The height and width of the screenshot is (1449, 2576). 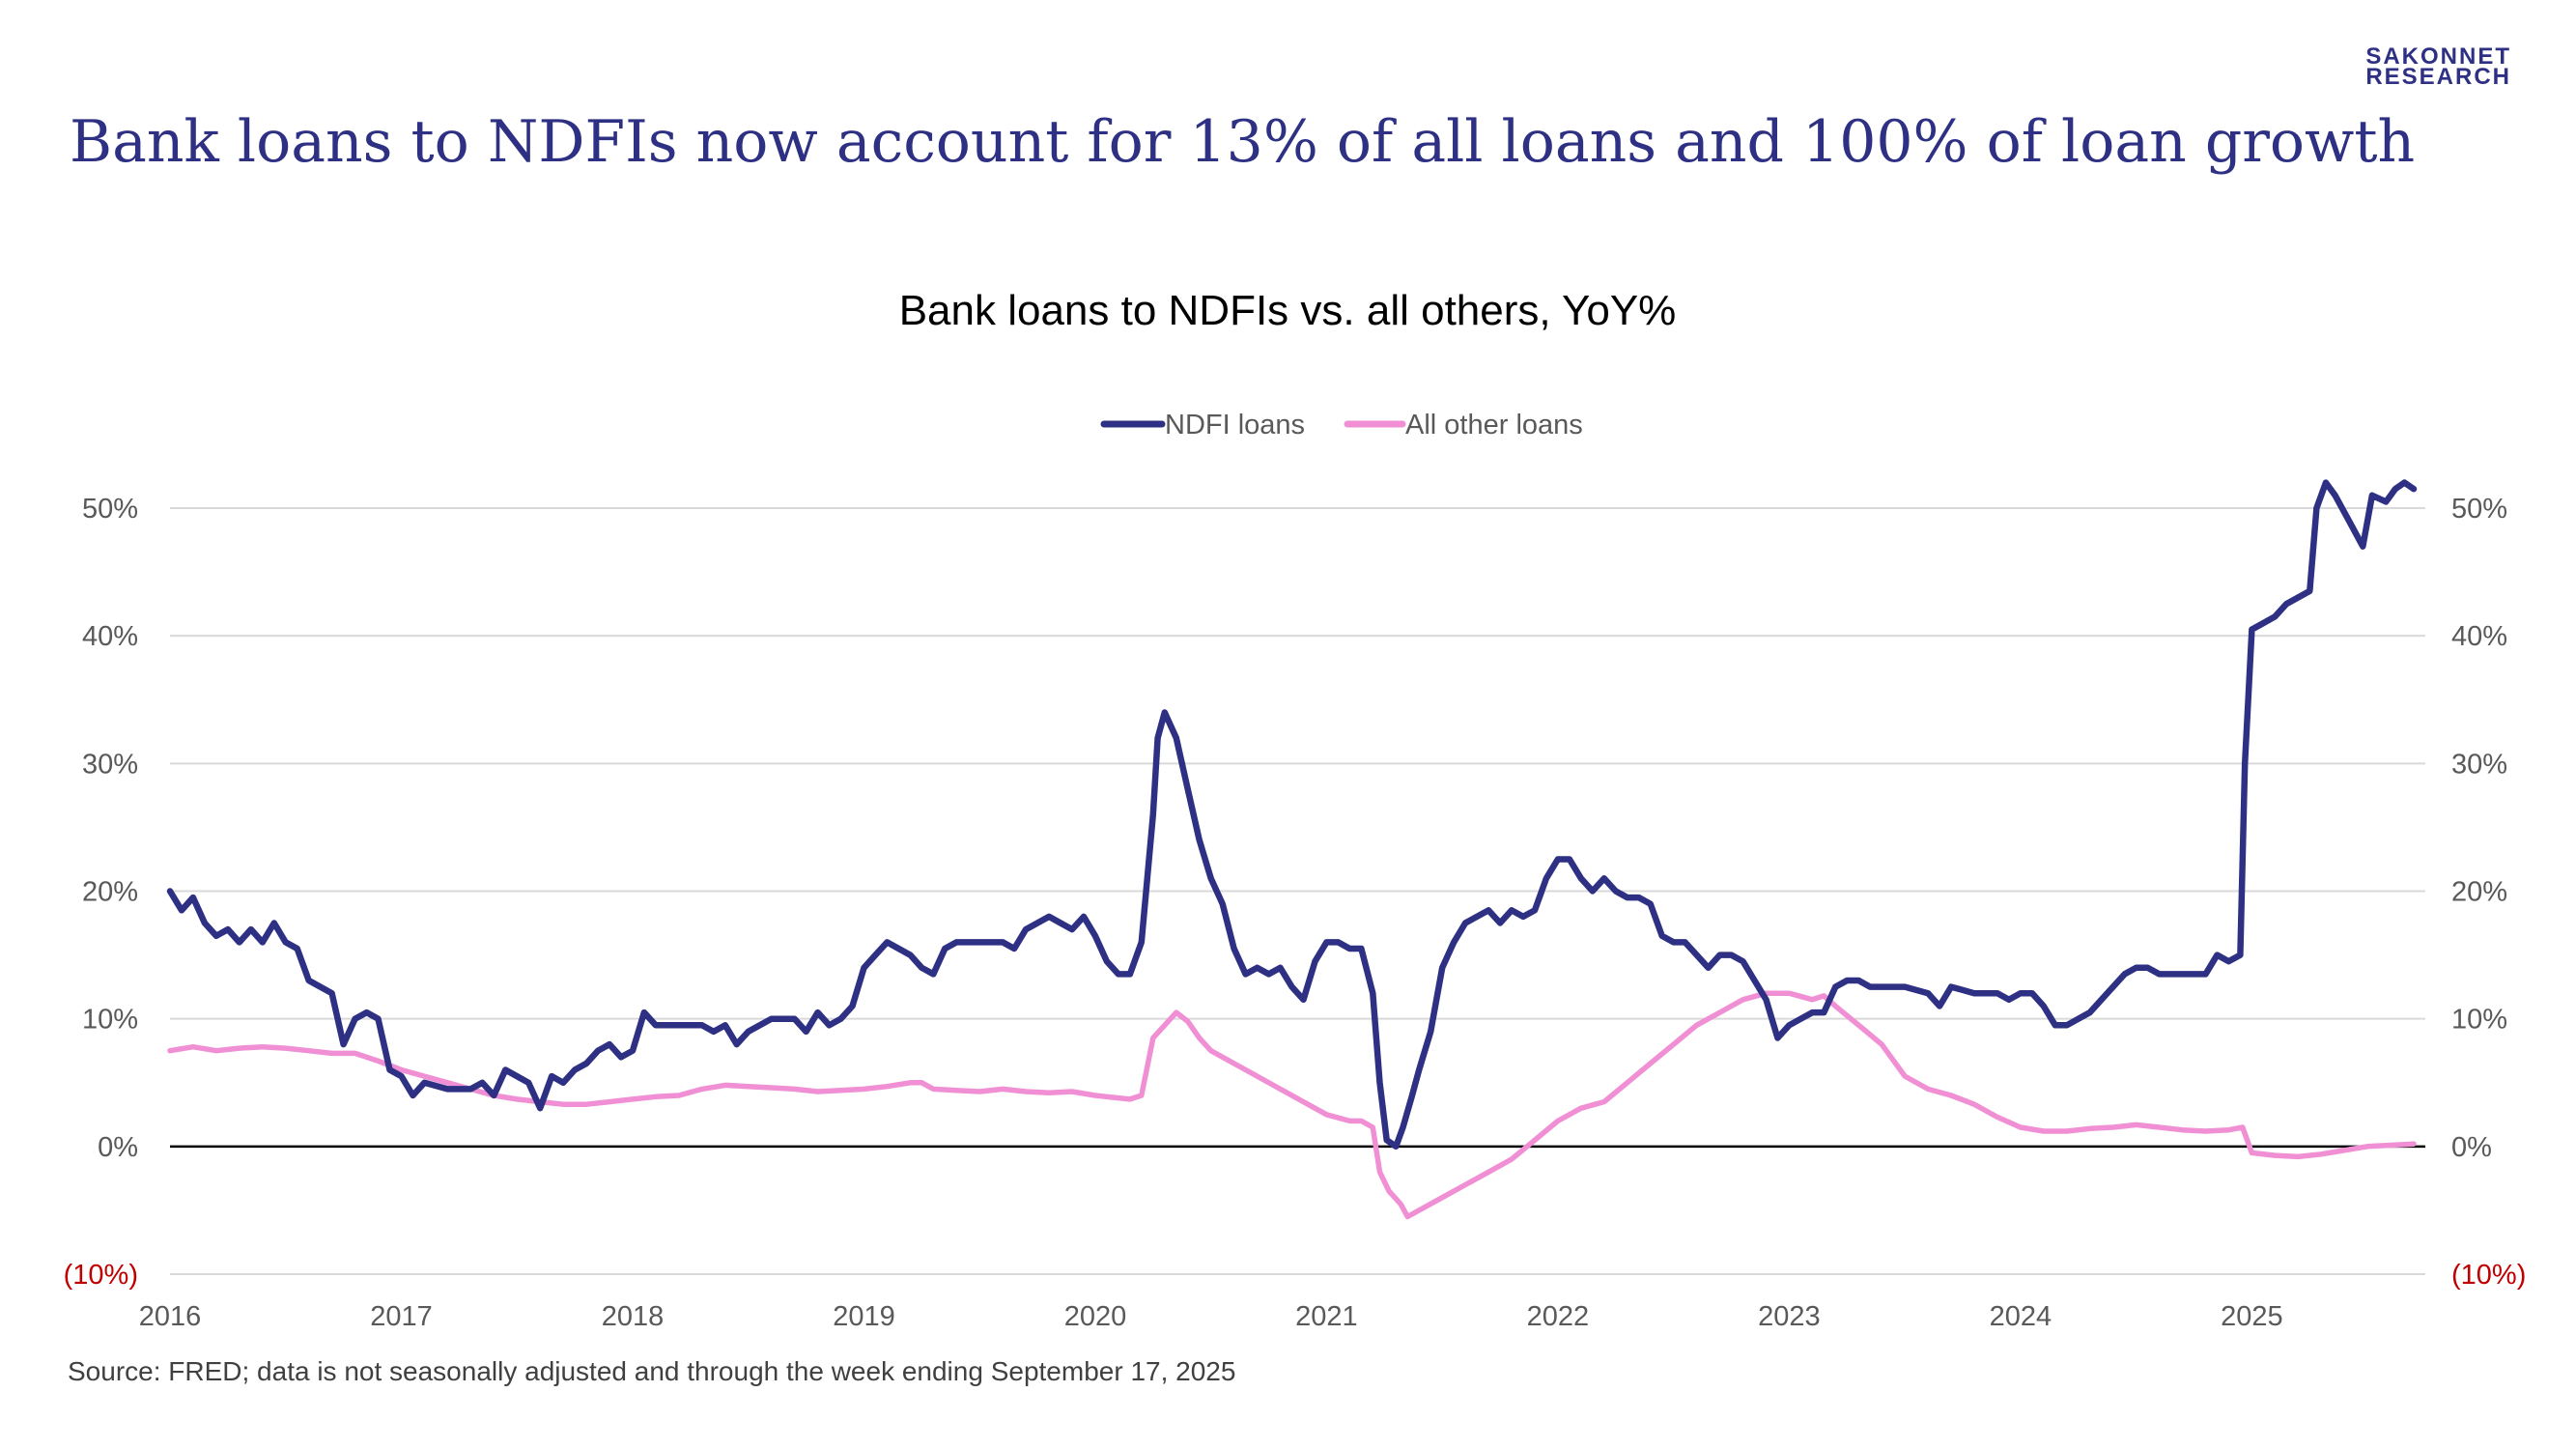 What do you see at coordinates (401, 1316) in the screenshot?
I see `x-tick-label: 2017` at bounding box center [401, 1316].